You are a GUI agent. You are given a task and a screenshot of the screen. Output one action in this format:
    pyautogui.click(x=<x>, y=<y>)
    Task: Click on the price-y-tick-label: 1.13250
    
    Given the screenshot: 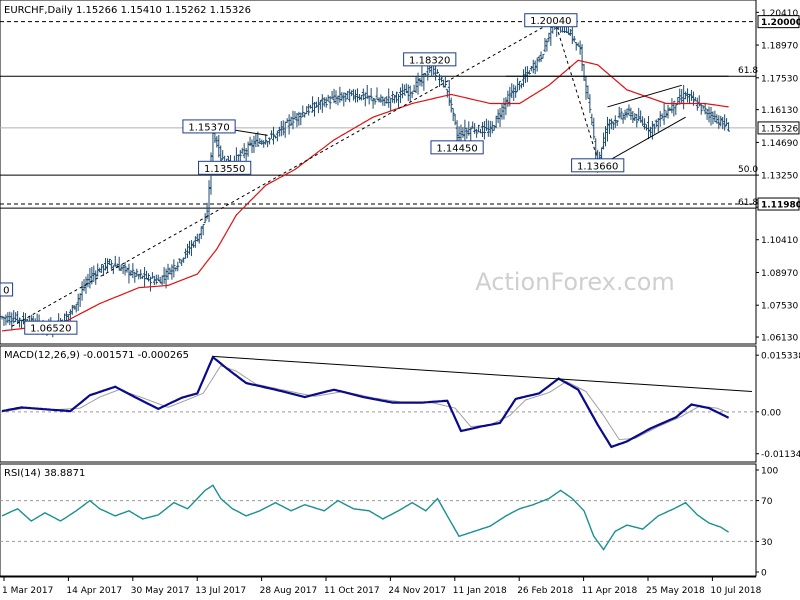 What is the action you would take?
    pyautogui.click(x=779, y=177)
    